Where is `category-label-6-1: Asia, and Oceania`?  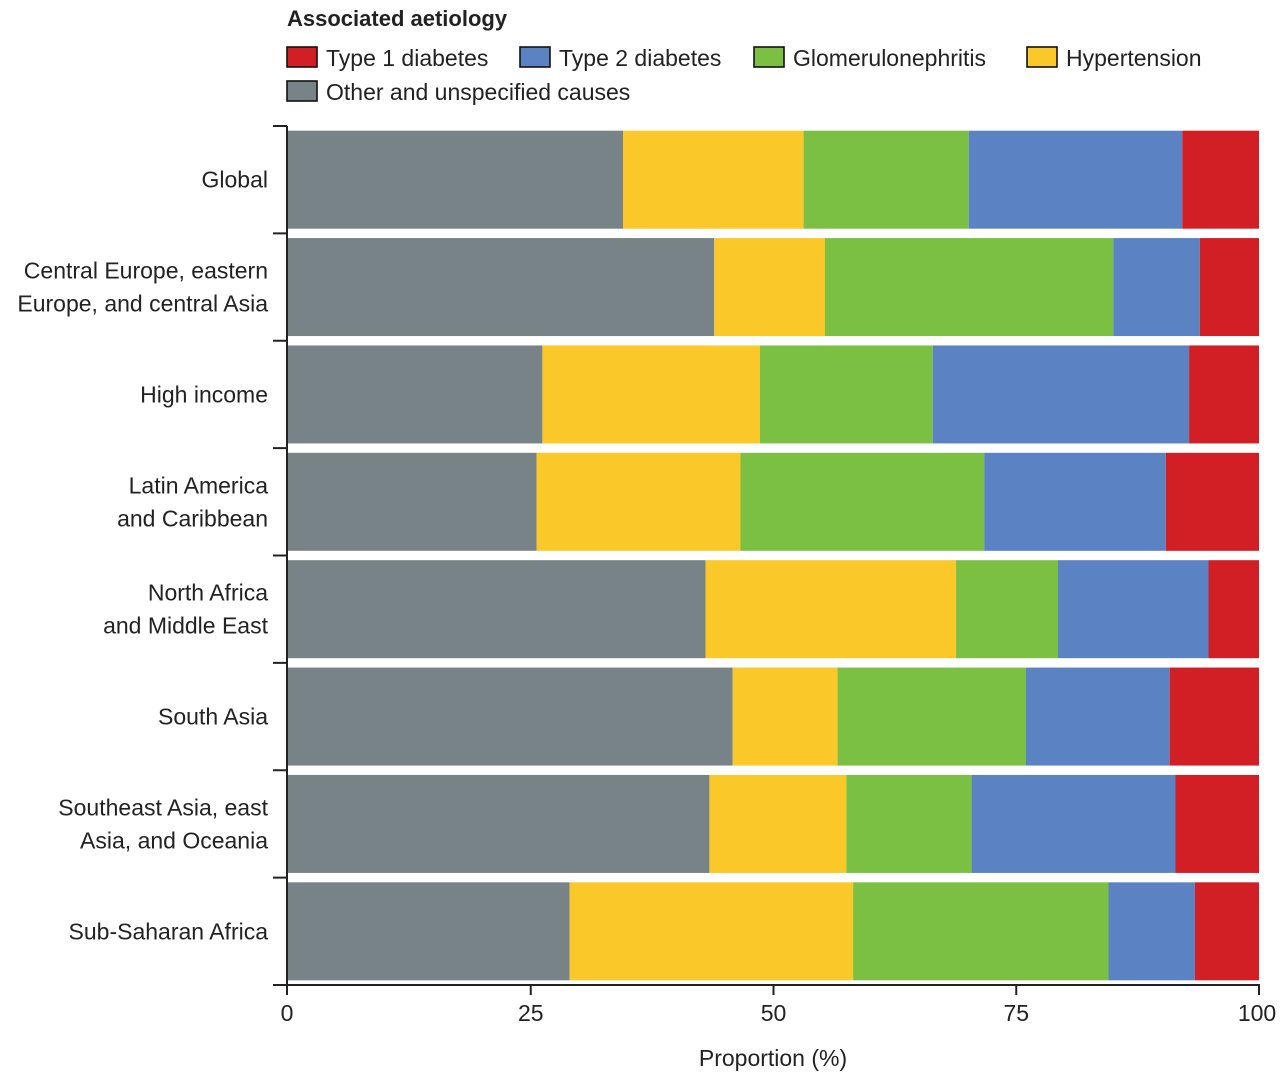 category-label-6-1: Asia, and Oceania is located at coordinates (174, 840).